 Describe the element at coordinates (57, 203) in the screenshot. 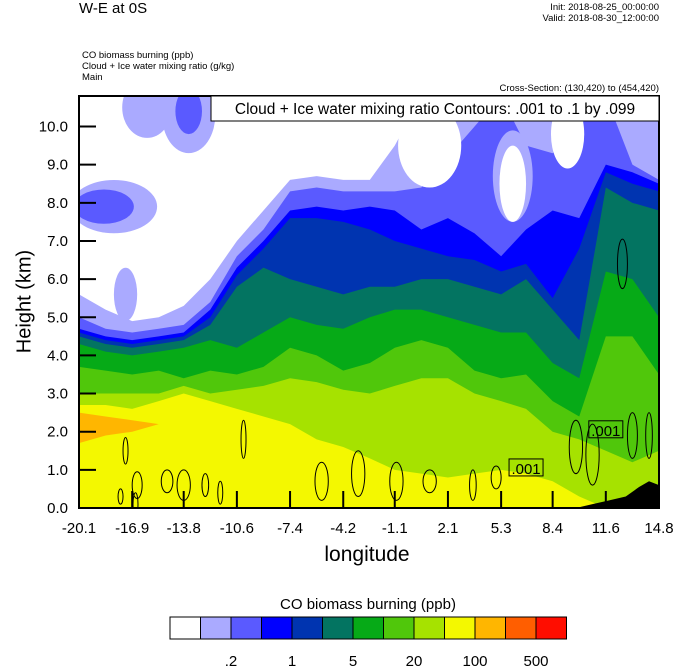

I see `y-tick-label: 8.0` at that location.